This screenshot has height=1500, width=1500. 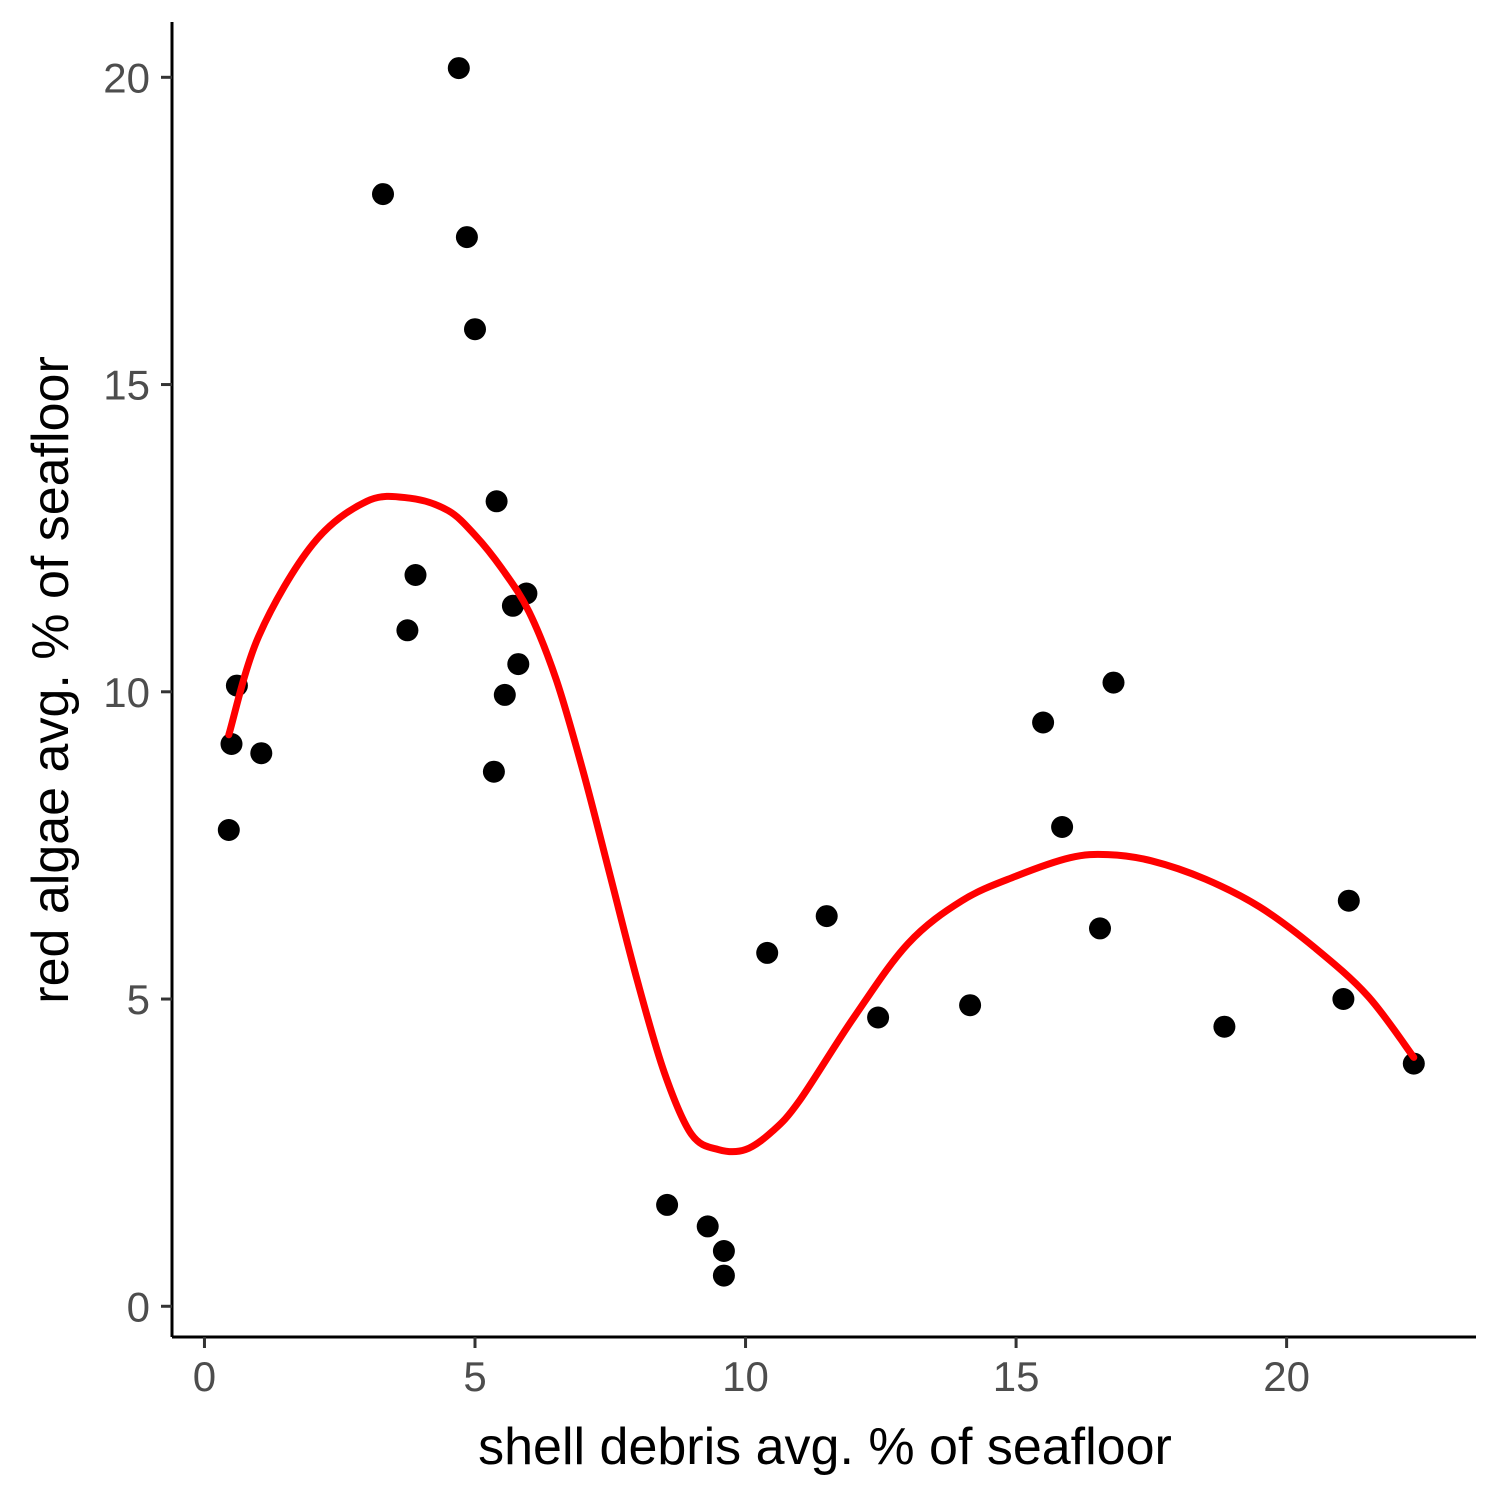 What do you see at coordinates (825, 1447) in the screenshot?
I see `x-axis-title: shell debris avg. % of seafloor` at bounding box center [825, 1447].